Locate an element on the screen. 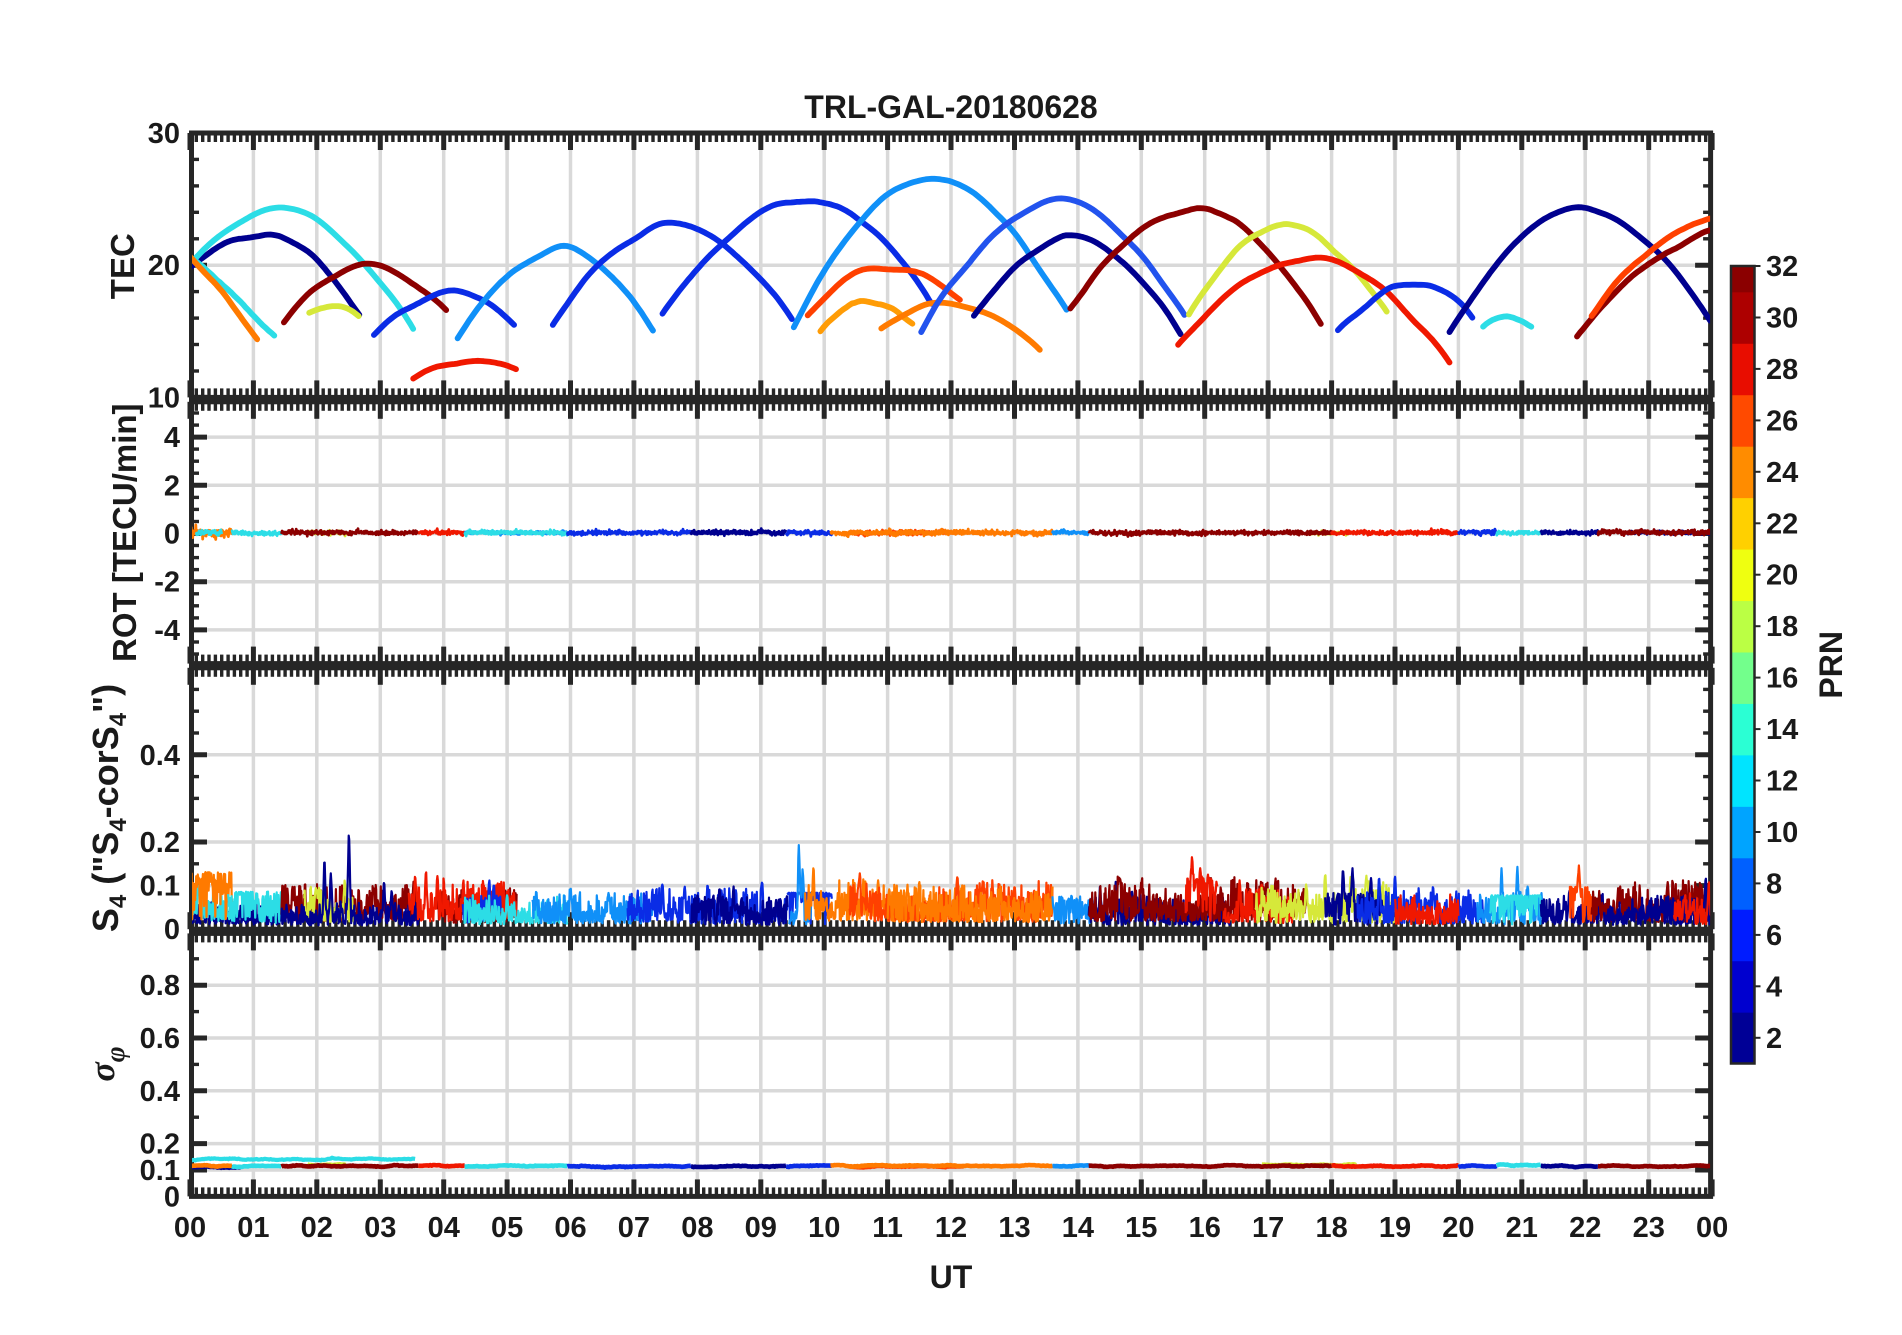 Image resolution: width=1902 pixels, height=1335 pixels. svg-text: 26 is located at coordinates (1782, 421).